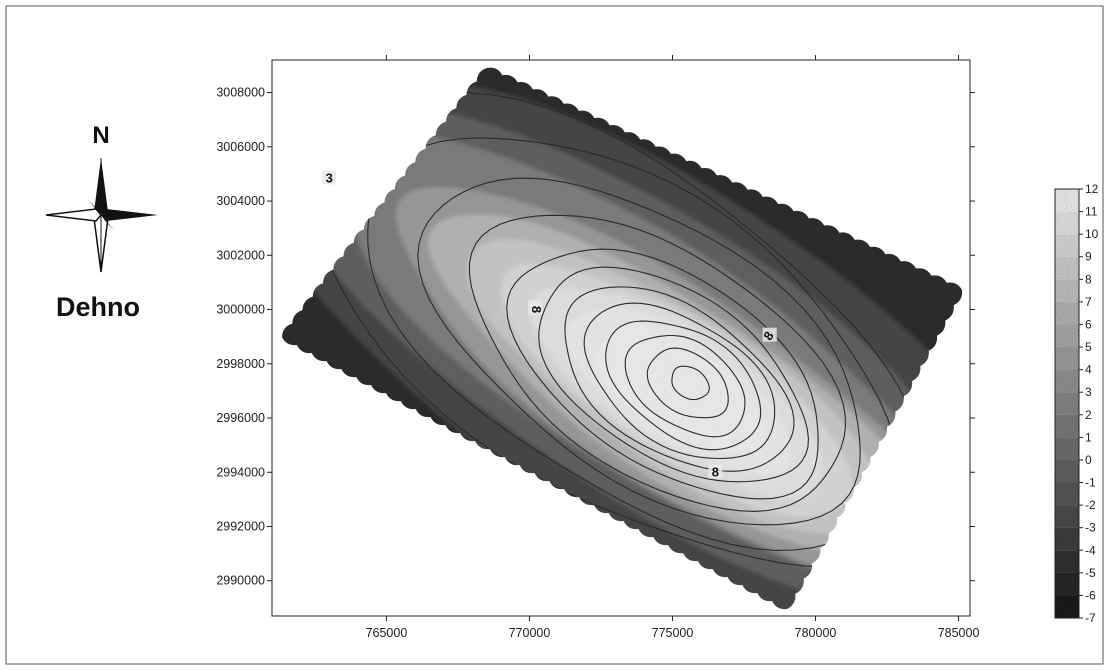 Image resolution: width=1109 pixels, height=670 pixels. What do you see at coordinates (329, 177) in the screenshot?
I see `contour-label: 3` at bounding box center [329, 177].